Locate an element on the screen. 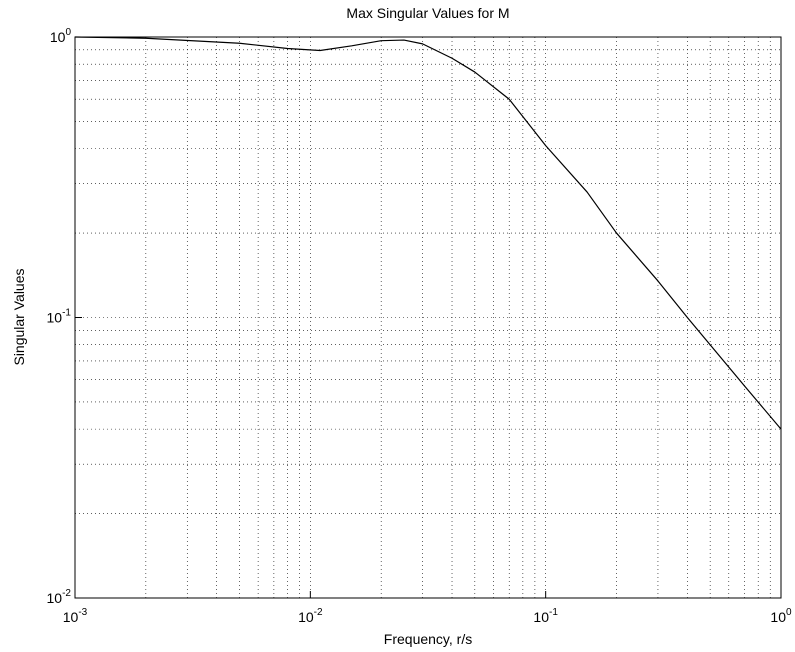 This screenshot has width=795, height=652. x-tick-label: 10⁻³ is located at coordinates (75, 616).